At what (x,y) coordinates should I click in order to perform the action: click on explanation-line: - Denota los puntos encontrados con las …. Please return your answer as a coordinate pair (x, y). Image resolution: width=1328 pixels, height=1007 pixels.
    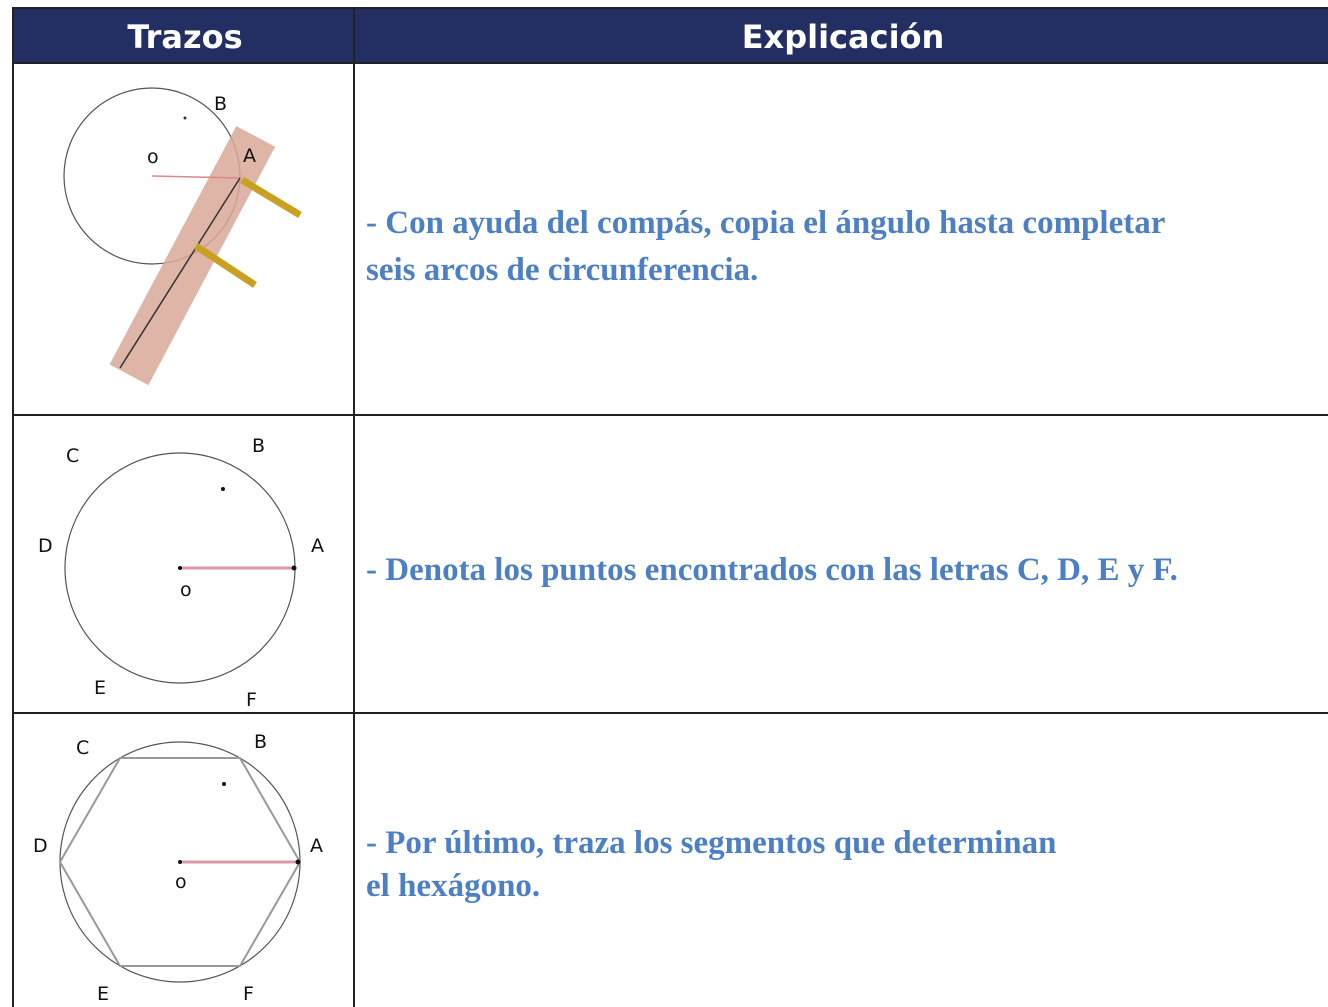
    Looking at the image, I should click on (772, 570).